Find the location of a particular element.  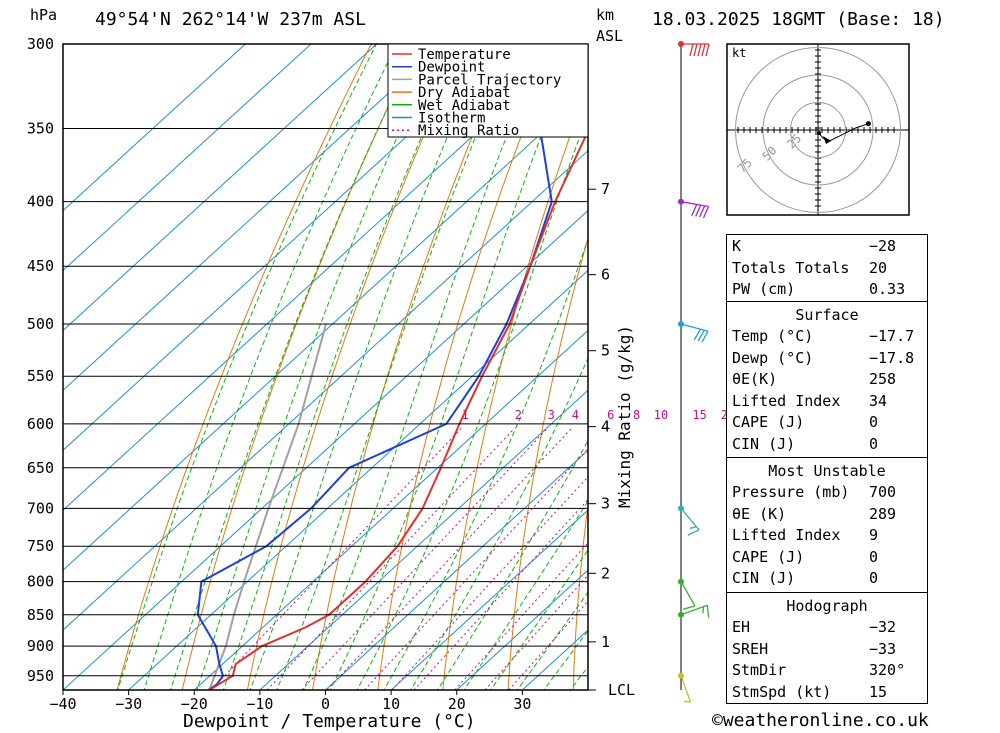

legend-entry-label: Parcel Trajectory is located at coordinates (489, 80).